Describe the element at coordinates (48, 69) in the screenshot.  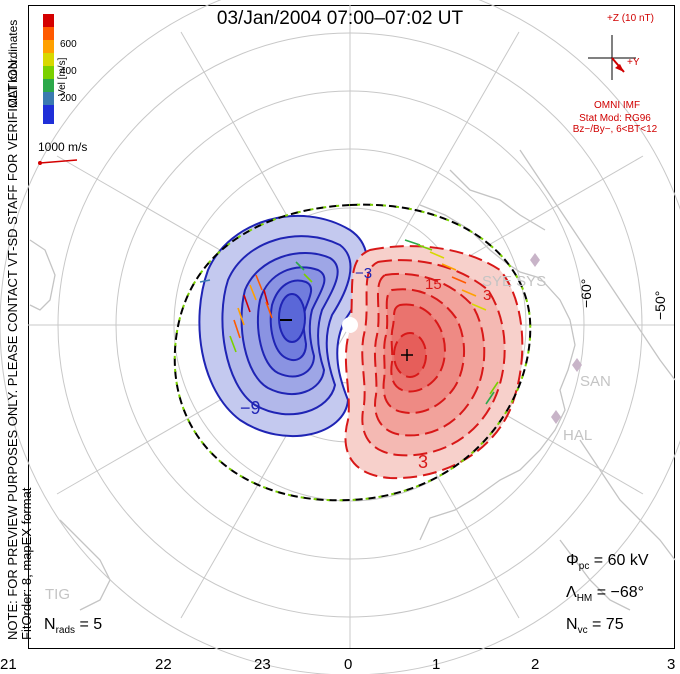
I see `velocity-colorbar` at that location.